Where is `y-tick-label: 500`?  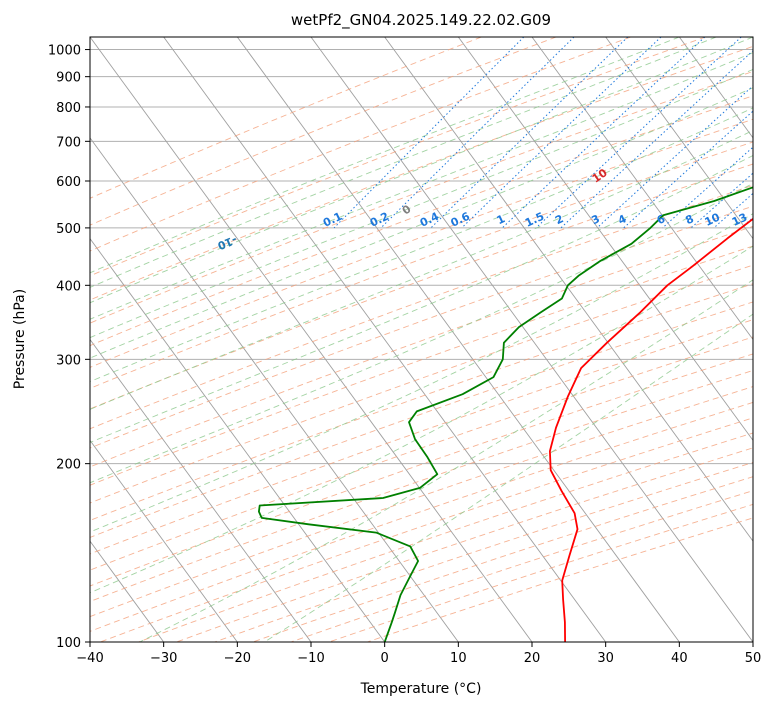 y-tick-label: 500 is located at coordinates (68, 229).